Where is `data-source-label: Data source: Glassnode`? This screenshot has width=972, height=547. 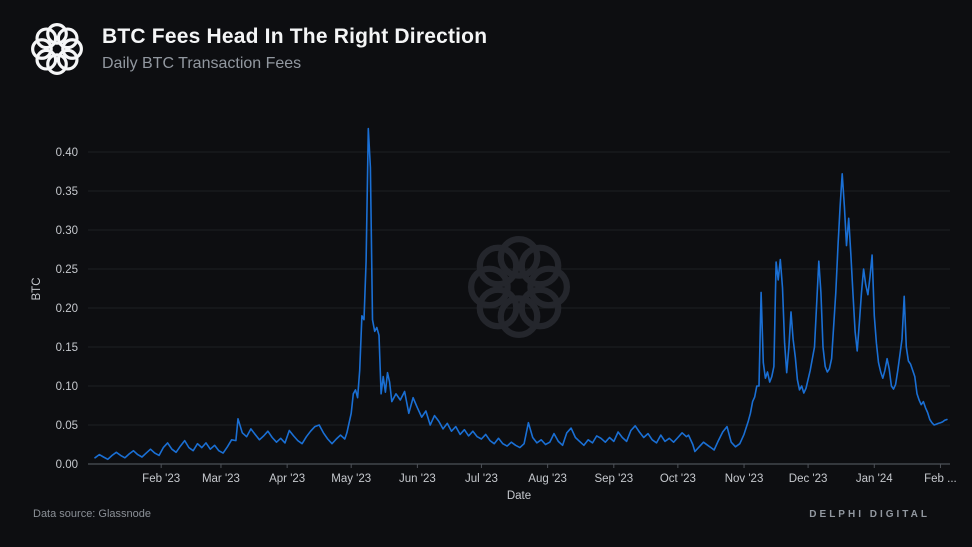 data-source-label: Data source: Glassnode is located at coordinates (92, 514).